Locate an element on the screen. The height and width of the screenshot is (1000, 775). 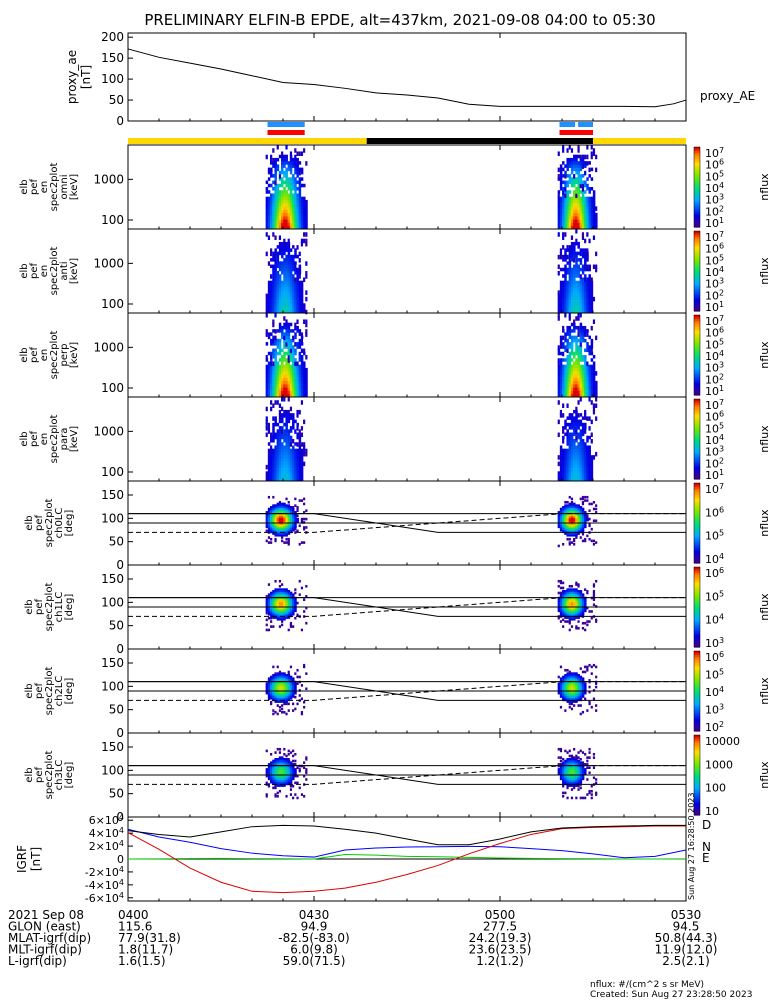
pitch_ch2-cbar-cell is located at coordinates (697, 656).